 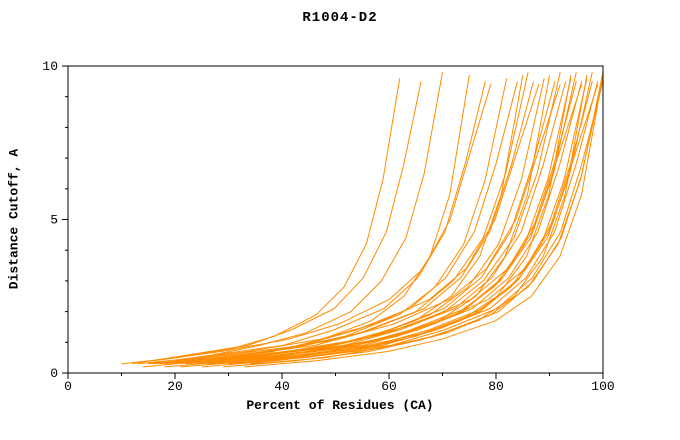 What do you see at coordinates (602, 386) in the screenshot?
I see `x-tick-label: 100` at bounding box center [602, 386].